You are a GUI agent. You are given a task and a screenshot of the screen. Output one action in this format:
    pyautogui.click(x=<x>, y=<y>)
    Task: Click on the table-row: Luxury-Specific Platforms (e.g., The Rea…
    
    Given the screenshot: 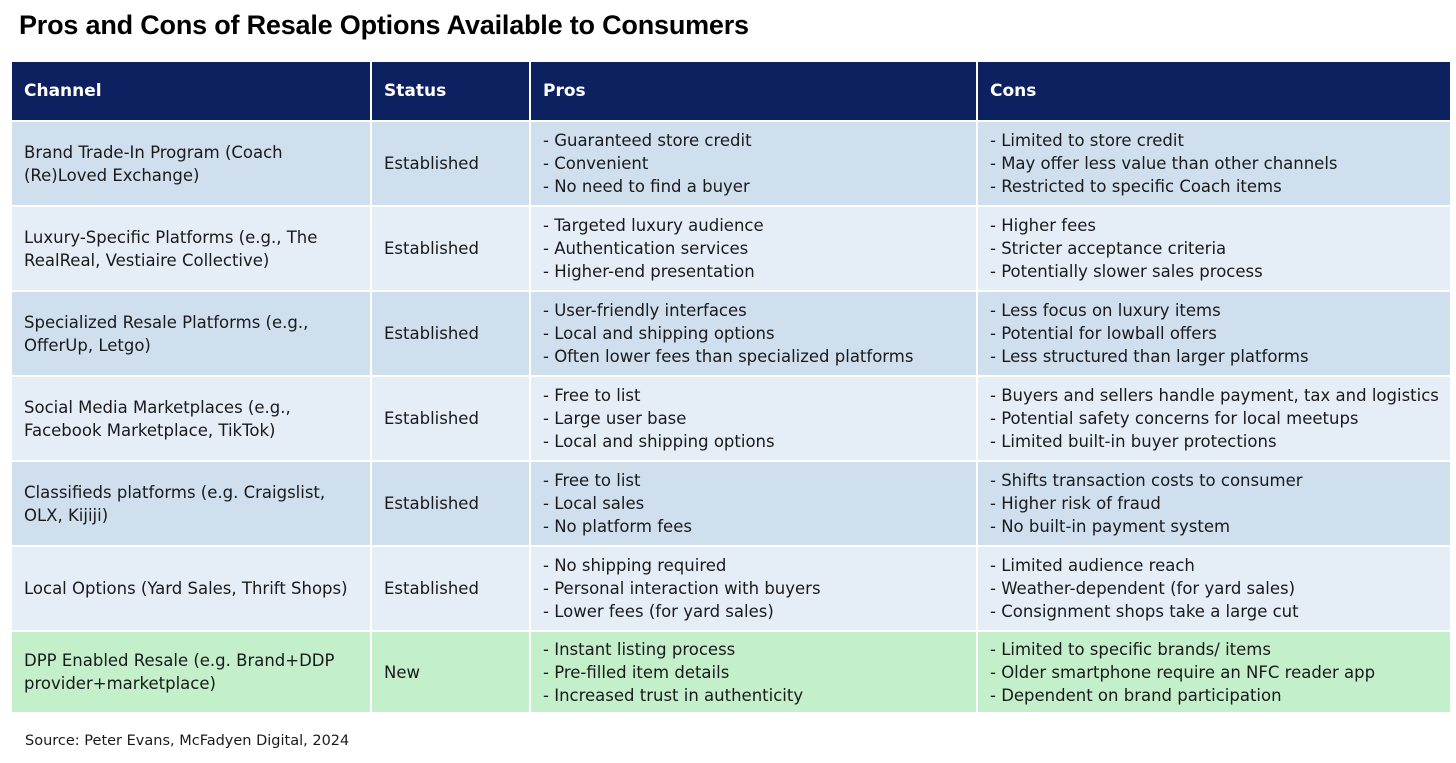 What is the action you would take?
    pyautogui.click(x=731, y=249)
    